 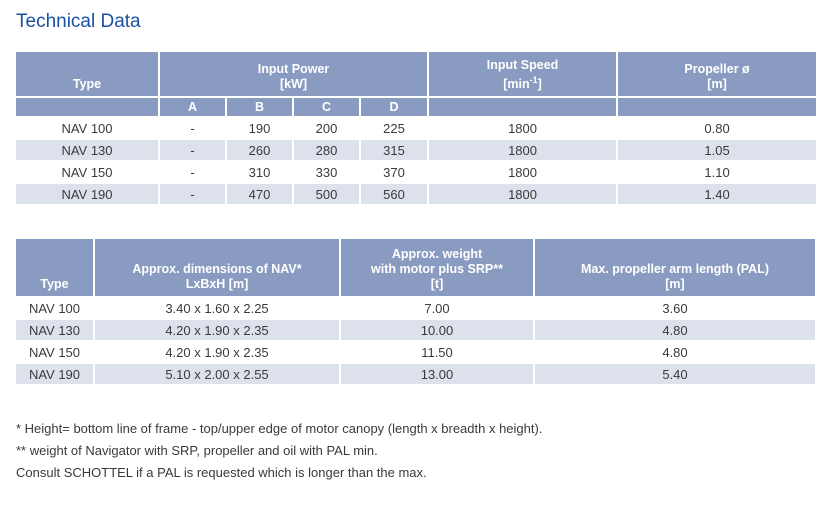 I want to click on cell-power-d: 315, so click(x=394, y=150).